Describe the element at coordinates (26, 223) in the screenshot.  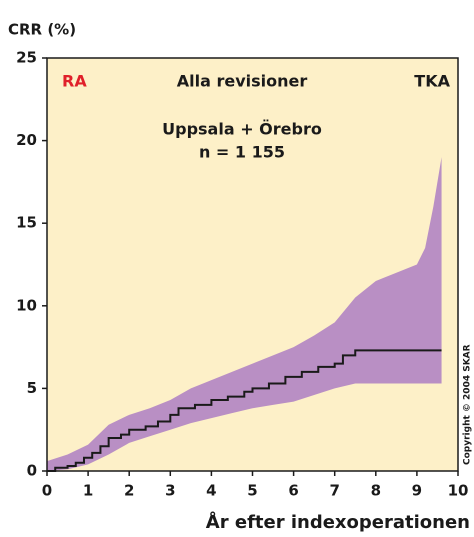
I see `y-tick-label: 15` at that location.